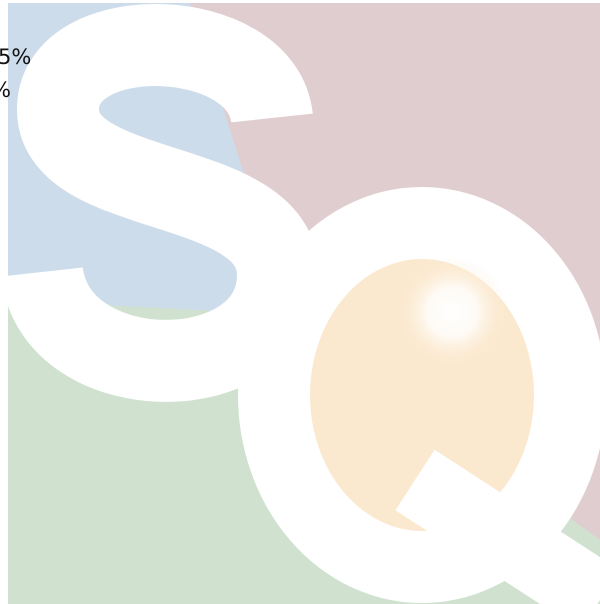  I want to click on highlight, so click(452, 312).